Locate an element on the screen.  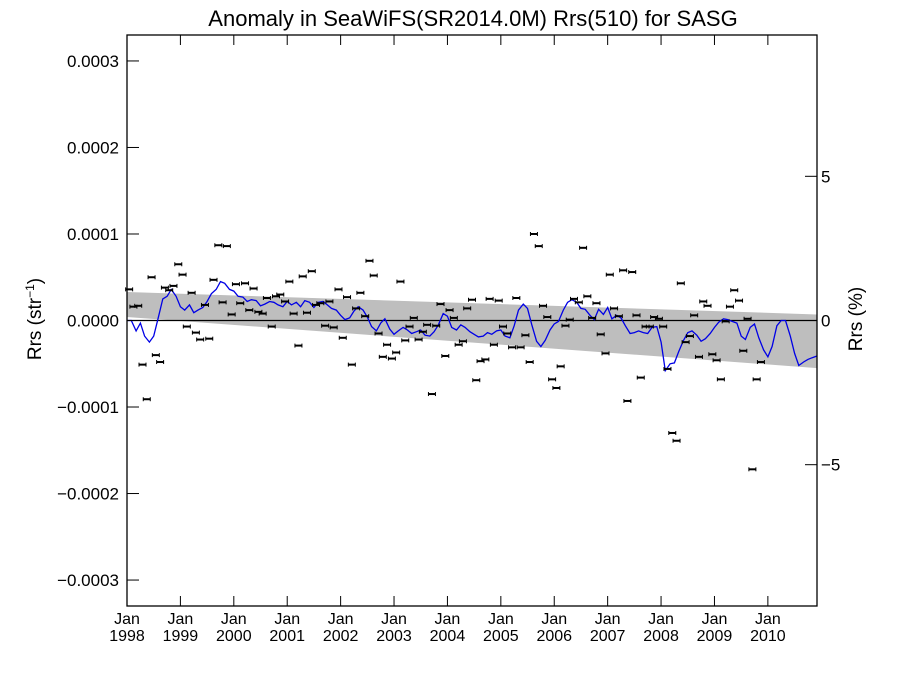
trend-band-layer is located at coordinates (472, 330).